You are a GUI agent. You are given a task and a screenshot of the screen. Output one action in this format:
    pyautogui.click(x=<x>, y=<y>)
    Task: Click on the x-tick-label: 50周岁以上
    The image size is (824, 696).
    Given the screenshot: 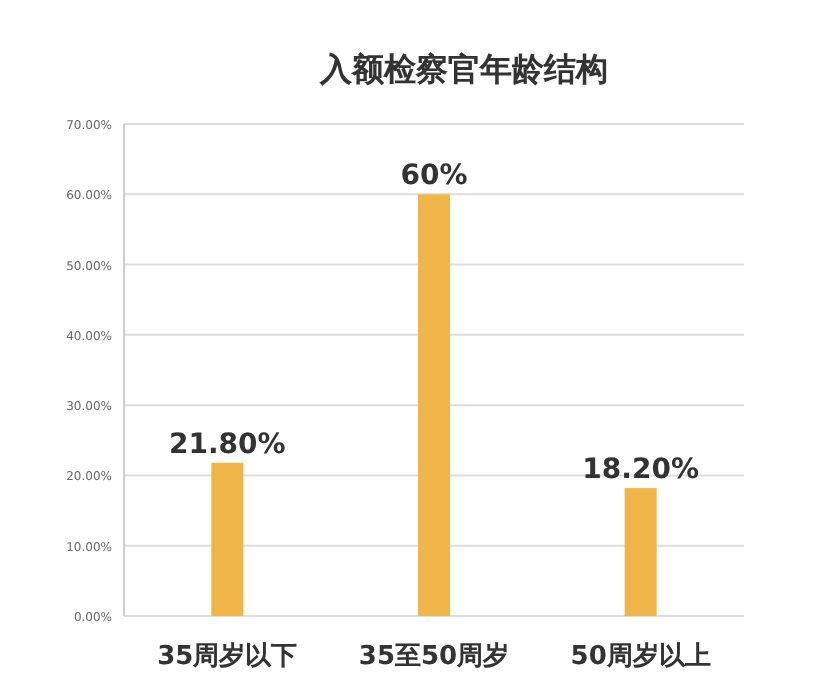 What is the action you would take?
    pyautogui.click(x=640, y=657)
    